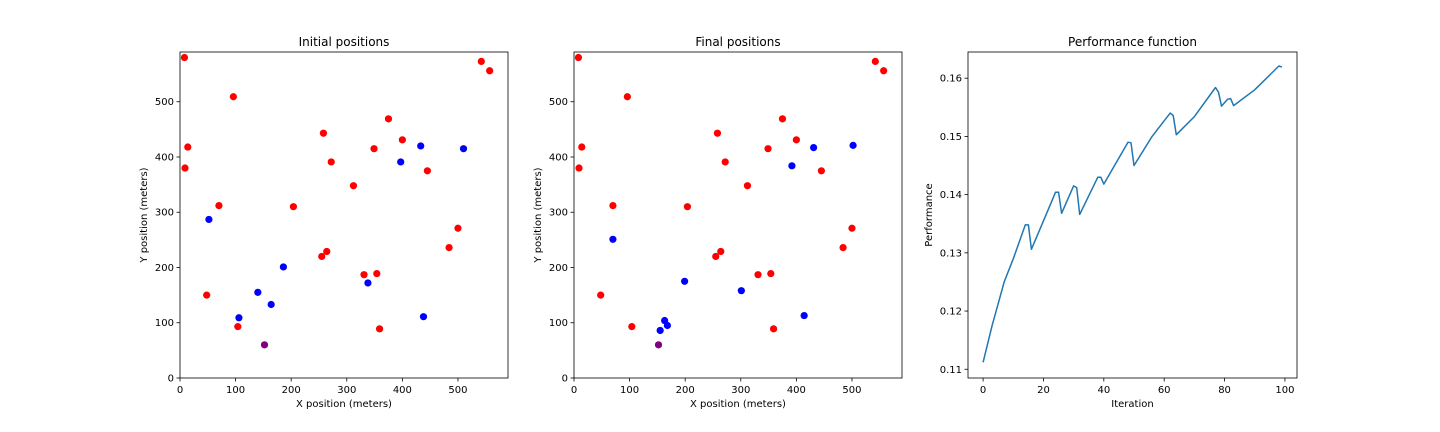 Image resolution: width=1440 pixels, height=432 pixels. I want to click on performance-line, so click(1132, 214).